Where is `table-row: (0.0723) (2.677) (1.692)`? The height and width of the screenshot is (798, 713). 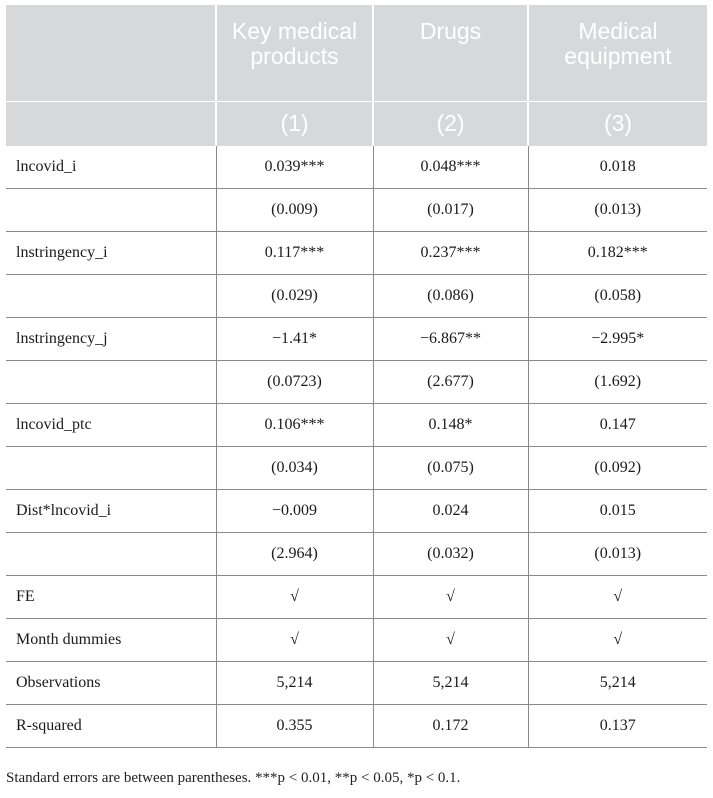 table-row: (0.0723) (2.677) (1.692) is located at coordinates (356, 382).